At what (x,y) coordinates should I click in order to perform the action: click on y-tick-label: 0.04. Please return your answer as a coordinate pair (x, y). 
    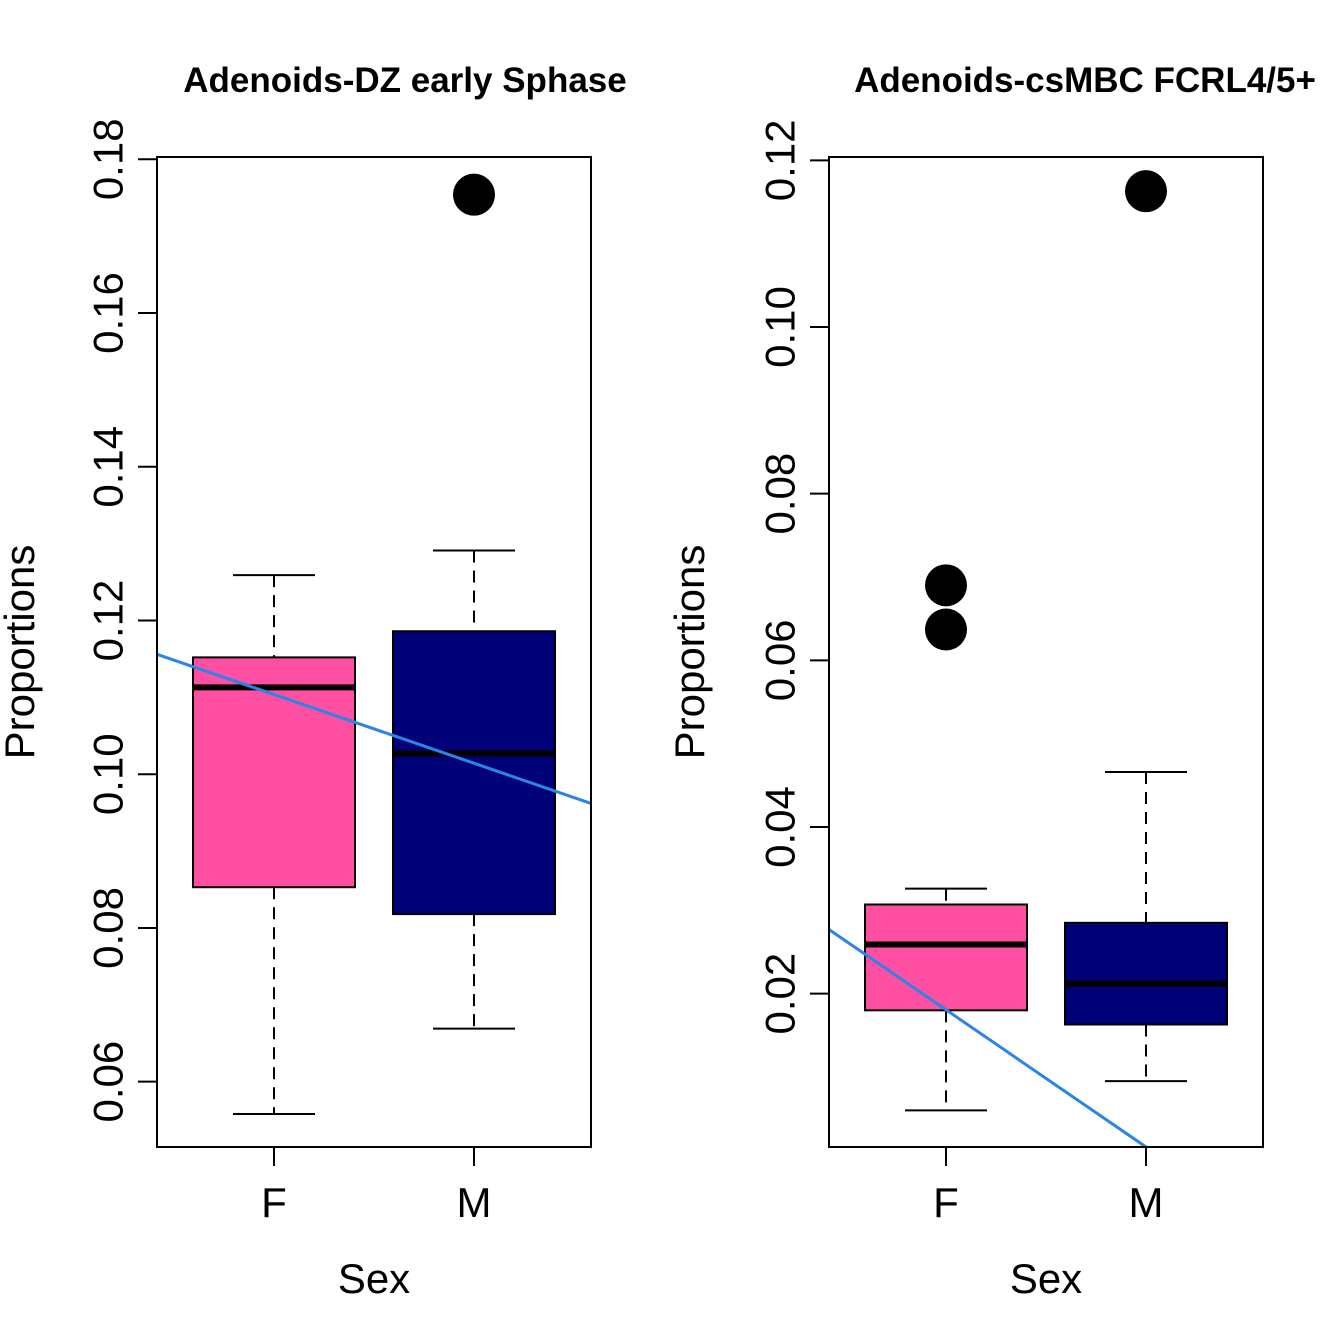
    Looking at the image, I should click on (780, 827).